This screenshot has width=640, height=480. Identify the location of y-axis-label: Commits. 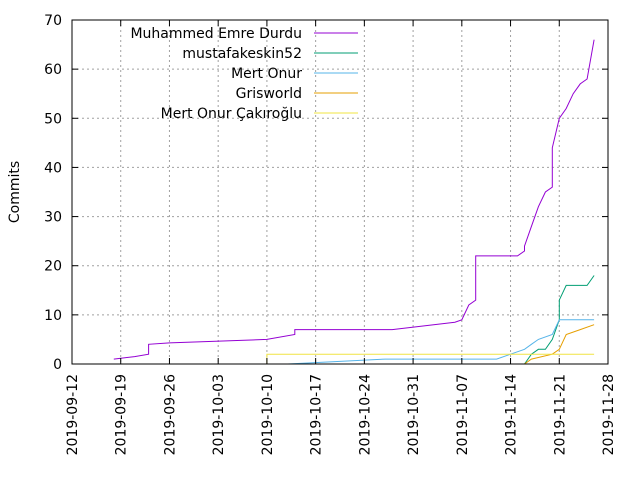
(15, 192).